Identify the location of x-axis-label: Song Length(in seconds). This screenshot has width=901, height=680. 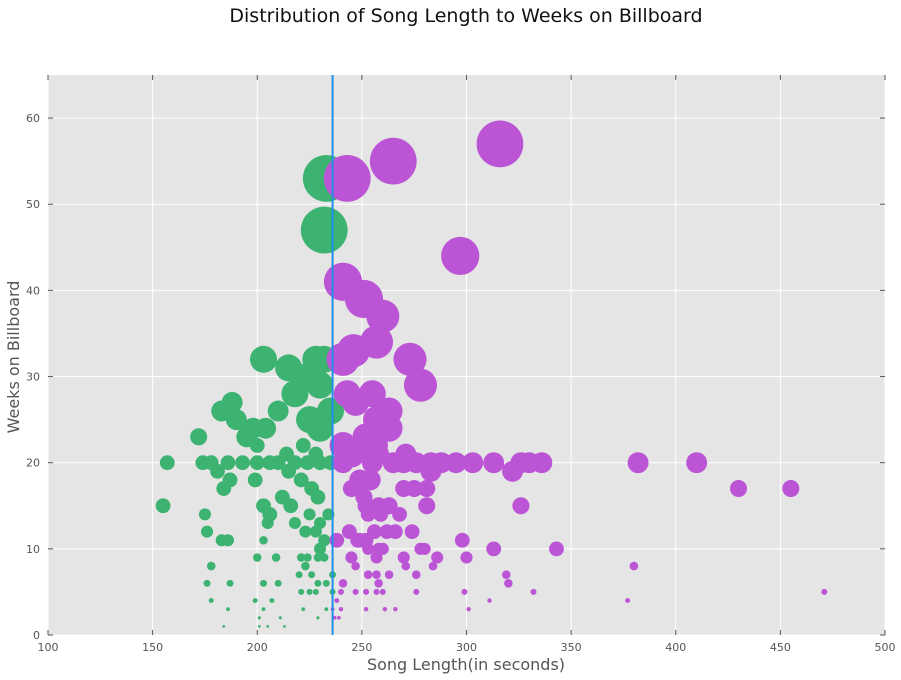
(466, 664).